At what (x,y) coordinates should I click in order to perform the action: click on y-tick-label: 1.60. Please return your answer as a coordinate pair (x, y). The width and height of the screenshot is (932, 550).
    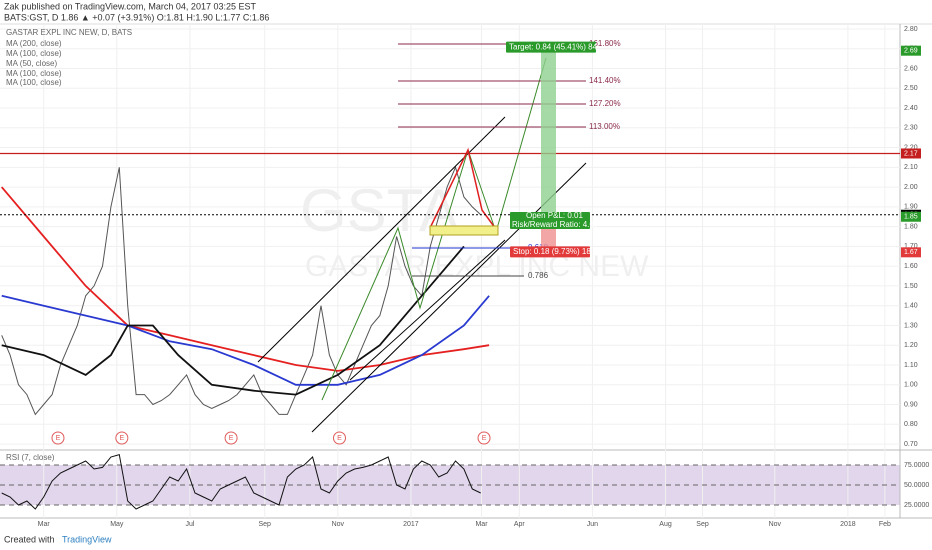
    Looking at the image, I should click on (911, 266).